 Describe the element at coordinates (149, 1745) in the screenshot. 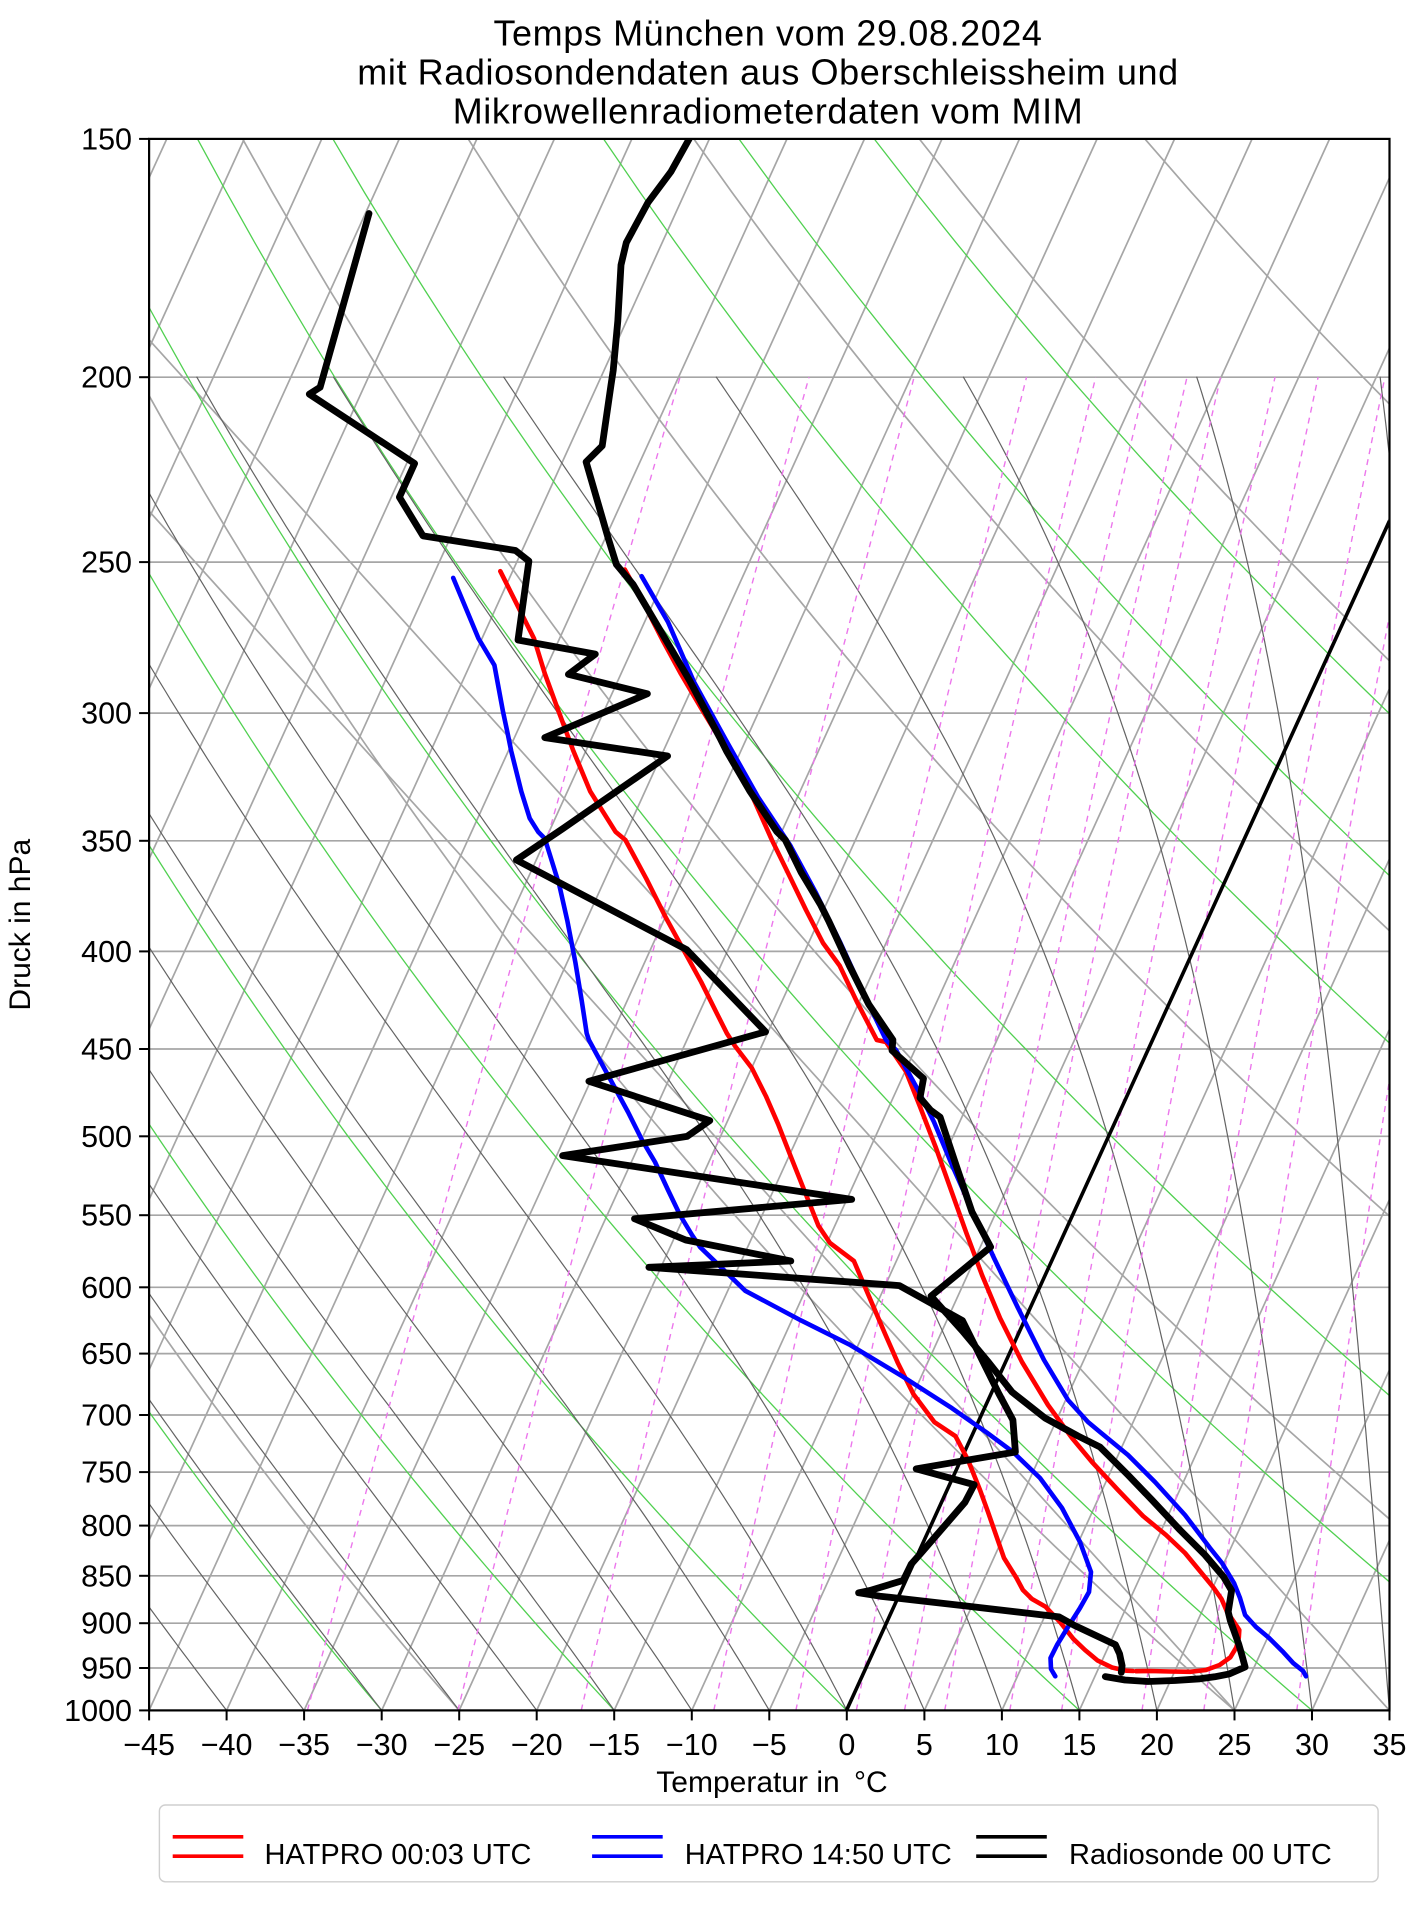

I see `svg-text: −45` at that location.